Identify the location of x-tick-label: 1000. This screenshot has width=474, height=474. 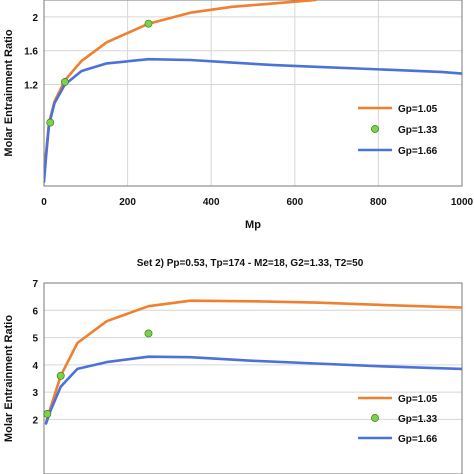
(462, 202).